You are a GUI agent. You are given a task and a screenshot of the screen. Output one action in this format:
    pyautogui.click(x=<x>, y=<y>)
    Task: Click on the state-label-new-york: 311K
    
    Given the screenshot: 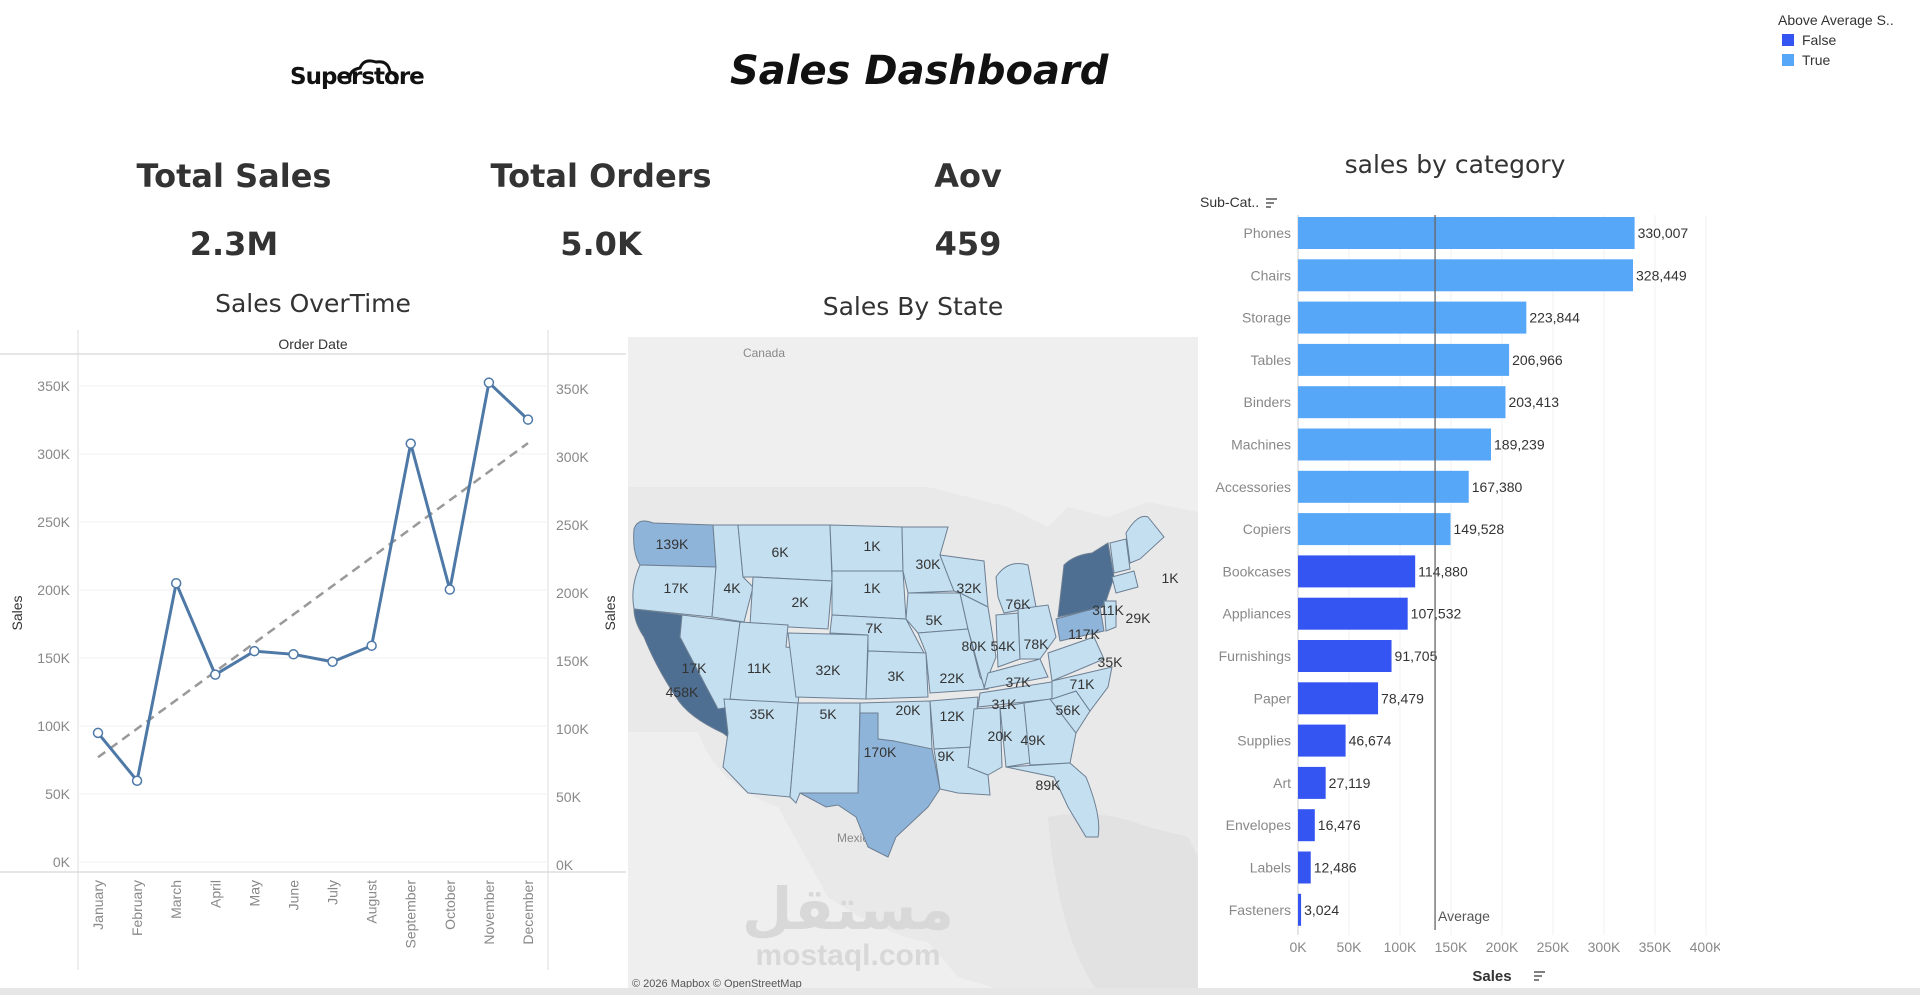 What is the action you would take?
    pyautogui.click(x=1108, y=610)
    